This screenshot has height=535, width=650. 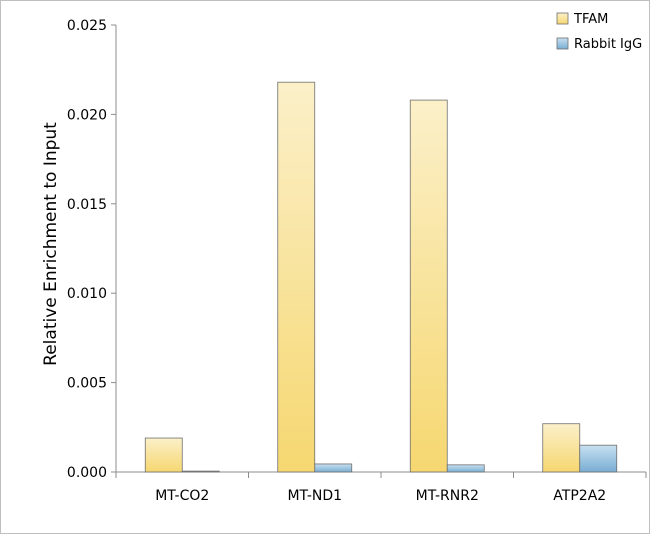 I want to click on y-tick-label: 0.015, so click(x=87, y=205).